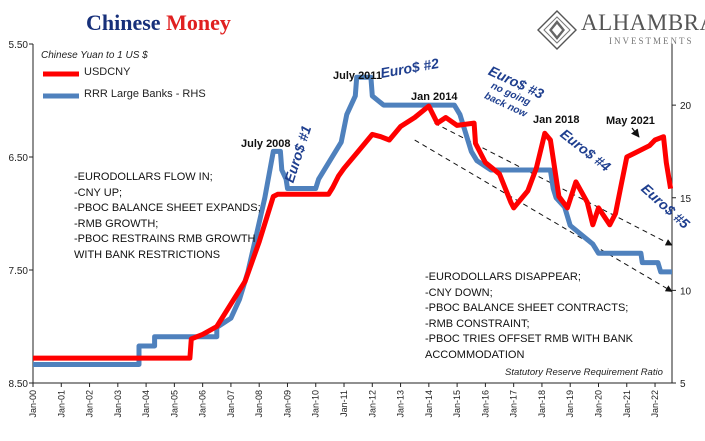 This screenshot has height=441, width=705. What do you see at coordinates (655, 404) in the screenshot?
I see `x-tick-label: Jan-22` at bounding box center [655, 404].